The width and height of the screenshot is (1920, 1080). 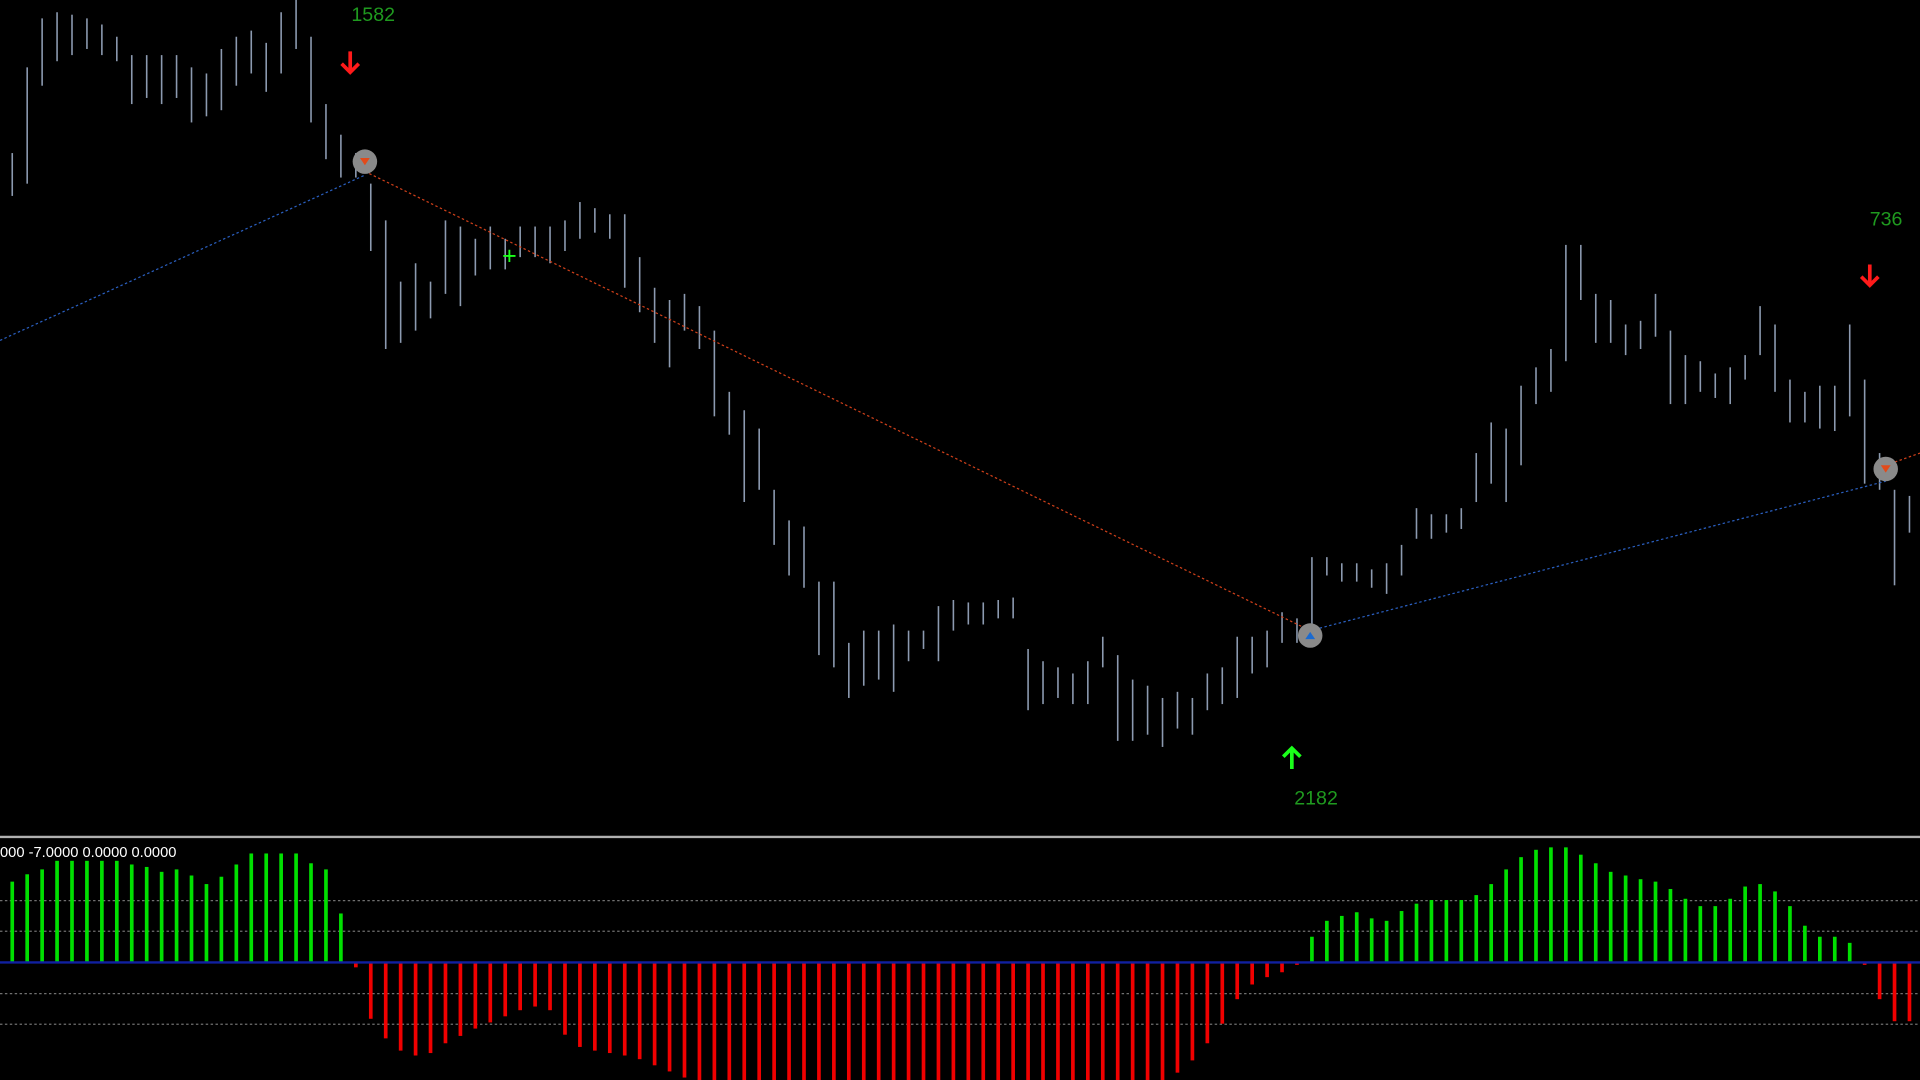 I want to click on signal-label: 2182, so click(x=1316, y=798).